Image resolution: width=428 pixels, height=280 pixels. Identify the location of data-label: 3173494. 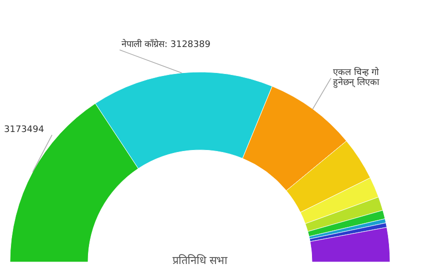
(24, 129).